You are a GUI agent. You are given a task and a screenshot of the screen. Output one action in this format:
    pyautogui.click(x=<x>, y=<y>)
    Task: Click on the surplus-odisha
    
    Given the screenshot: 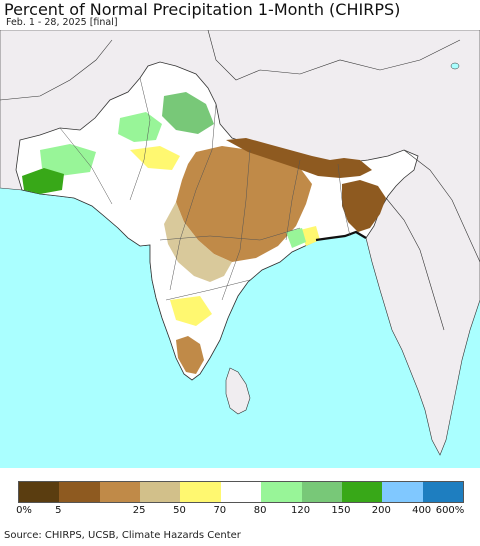 What is the action you would take?
    pyautogui.click(x=296, y=238)
    